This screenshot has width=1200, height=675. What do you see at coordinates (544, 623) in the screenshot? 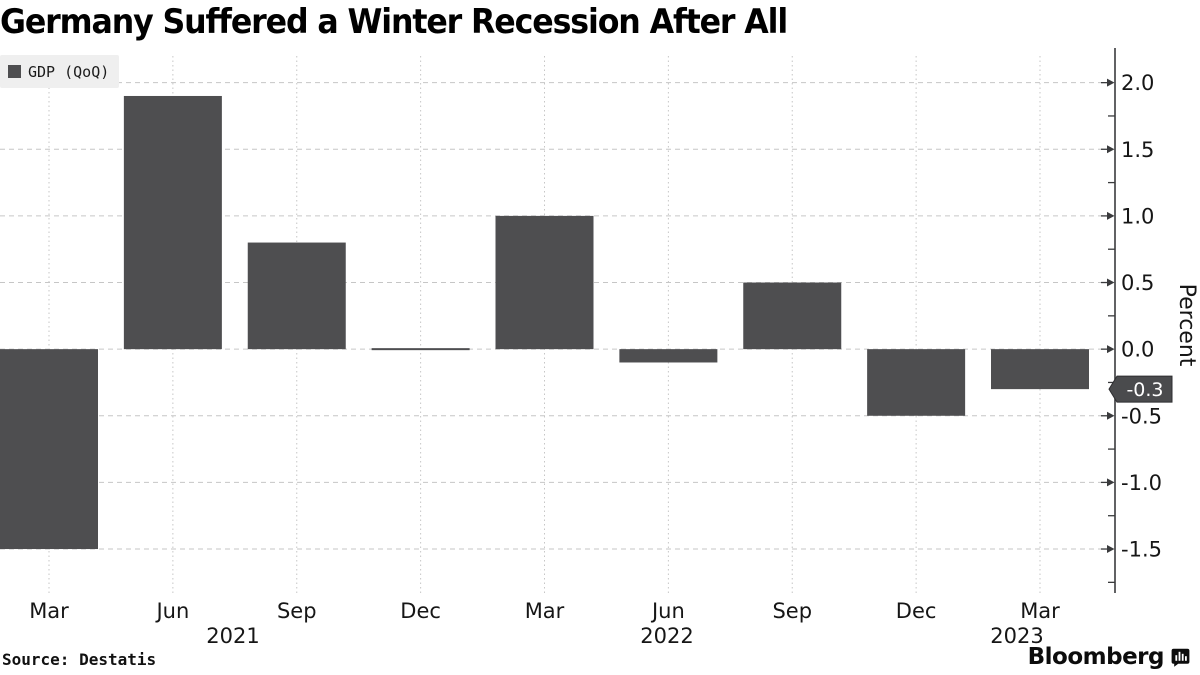
I see `x-axis-labels: Mar Jun Sep Dec Mar Jun Sep Dec Mar 2021 2022 2023` at bounding box center [544, 623].